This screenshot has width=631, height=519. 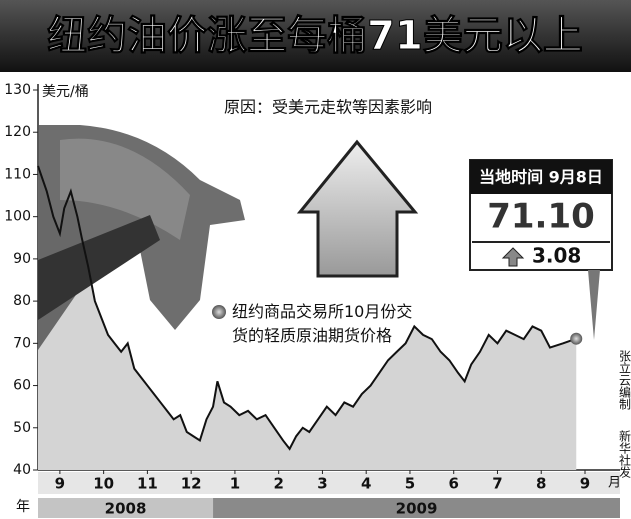 I want to click on x-tick-label: 7, so click(x=497, y=484).